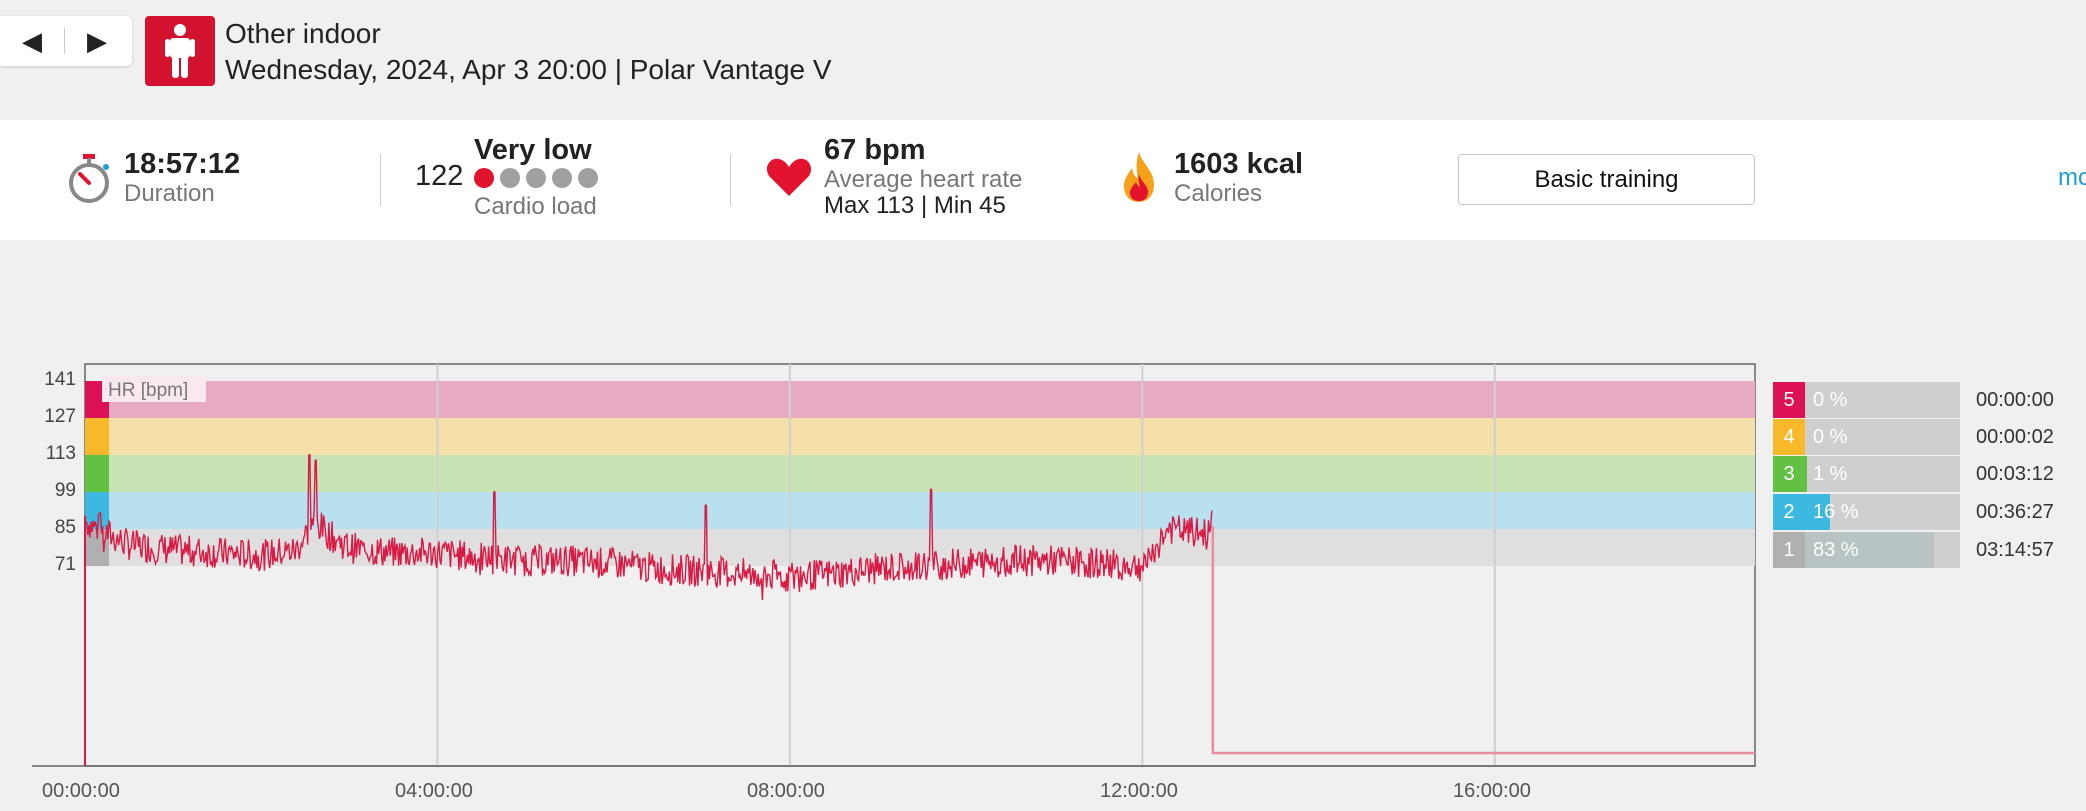  What do you see at coordinates (2015, 474) in the screenshot?
I see `zone-time: 00:03:12` at bounding box center [2015, 474].